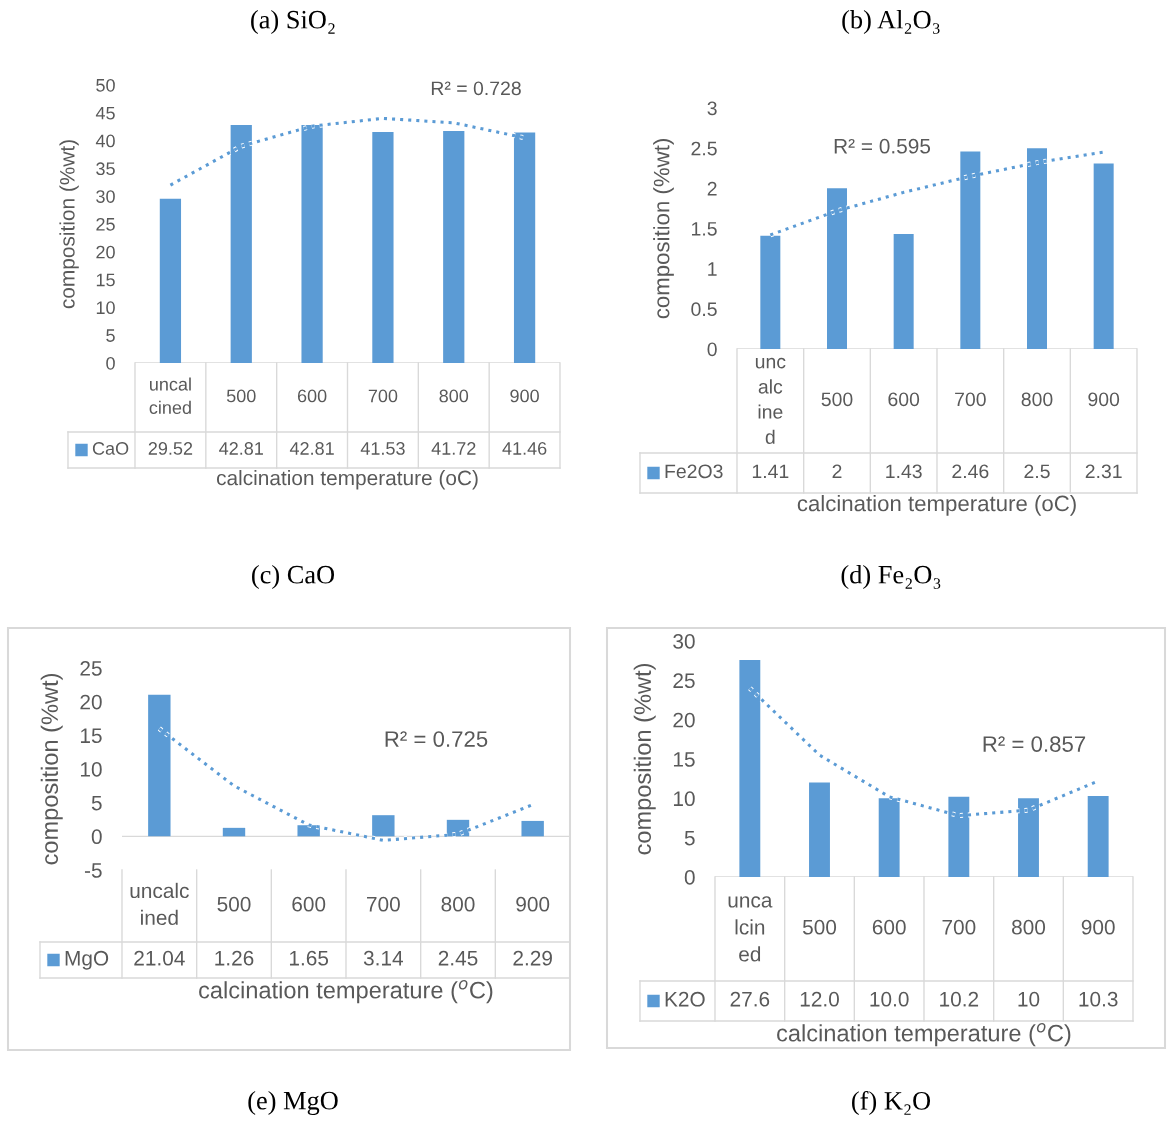 This screenshot has width=1167, height=1121. I want to click on text: (f) K₂O, so click(891, 1103).